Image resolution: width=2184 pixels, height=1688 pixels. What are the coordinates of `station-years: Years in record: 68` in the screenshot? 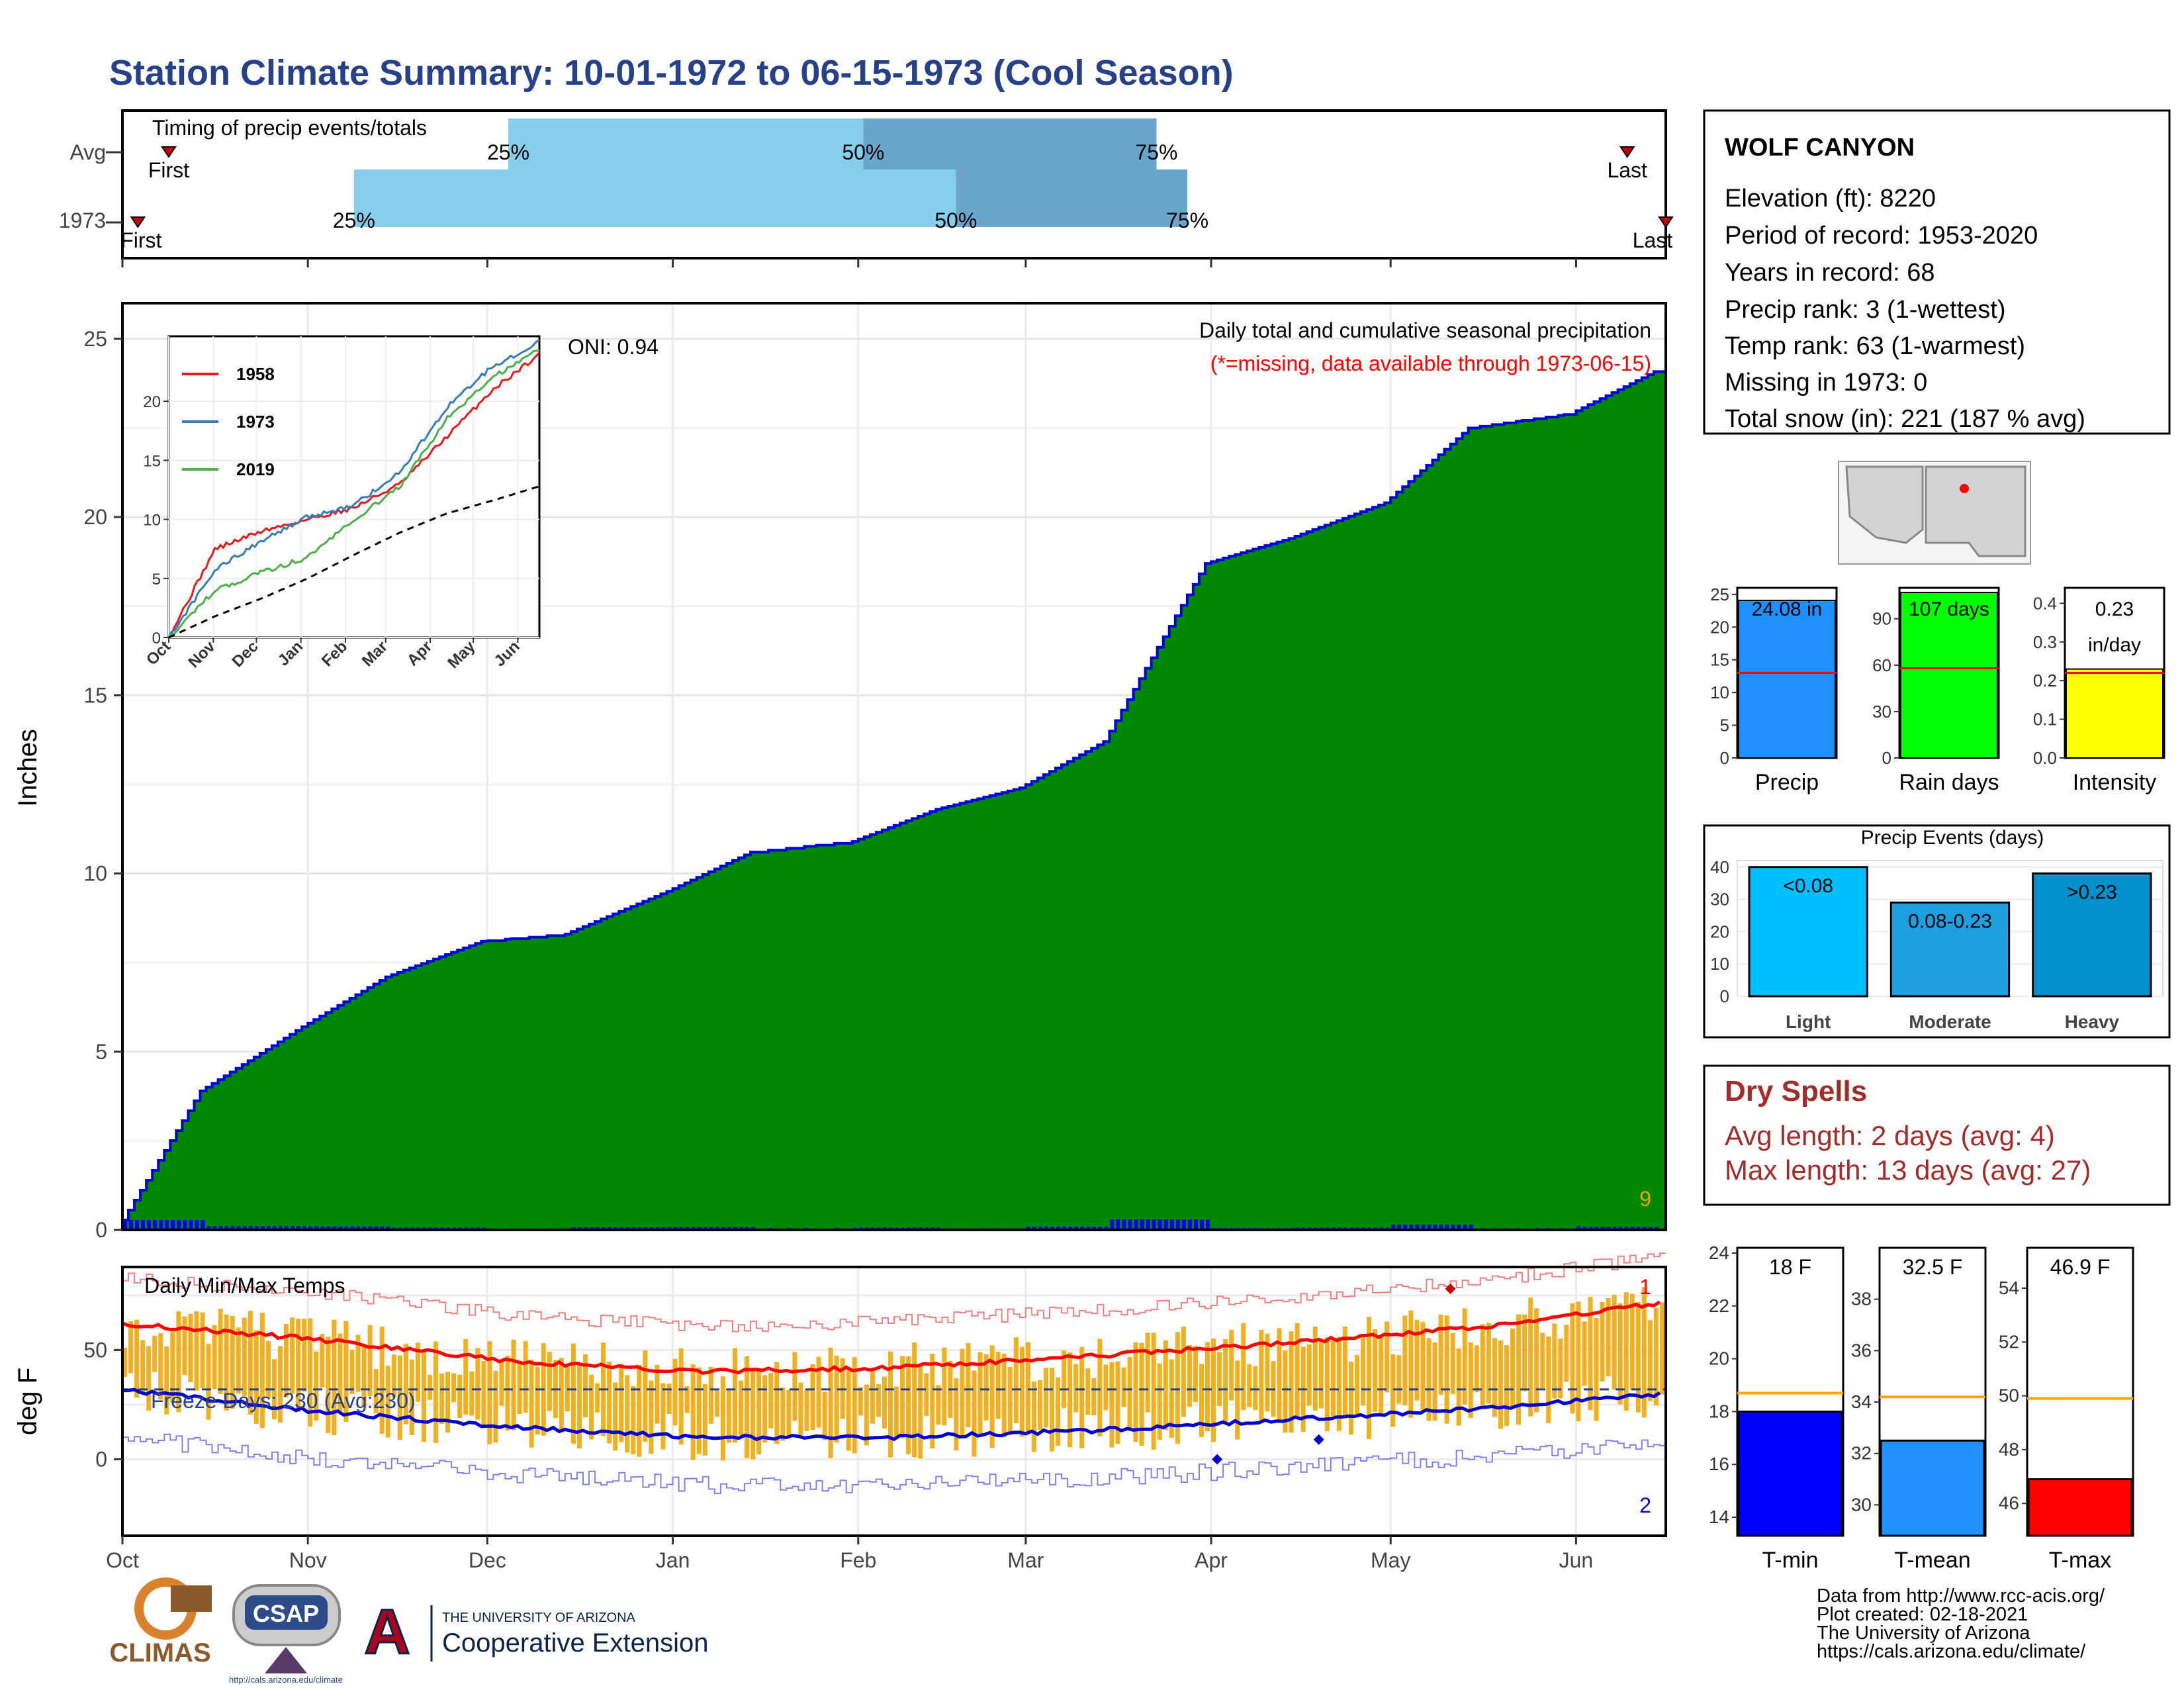 It's located at (1830, 273).